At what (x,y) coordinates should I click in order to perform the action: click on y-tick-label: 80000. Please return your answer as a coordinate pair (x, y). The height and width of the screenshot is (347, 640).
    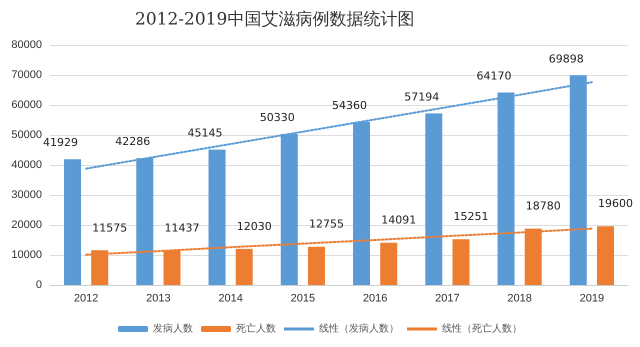
    Looking at the image, I should click on (26, 45).